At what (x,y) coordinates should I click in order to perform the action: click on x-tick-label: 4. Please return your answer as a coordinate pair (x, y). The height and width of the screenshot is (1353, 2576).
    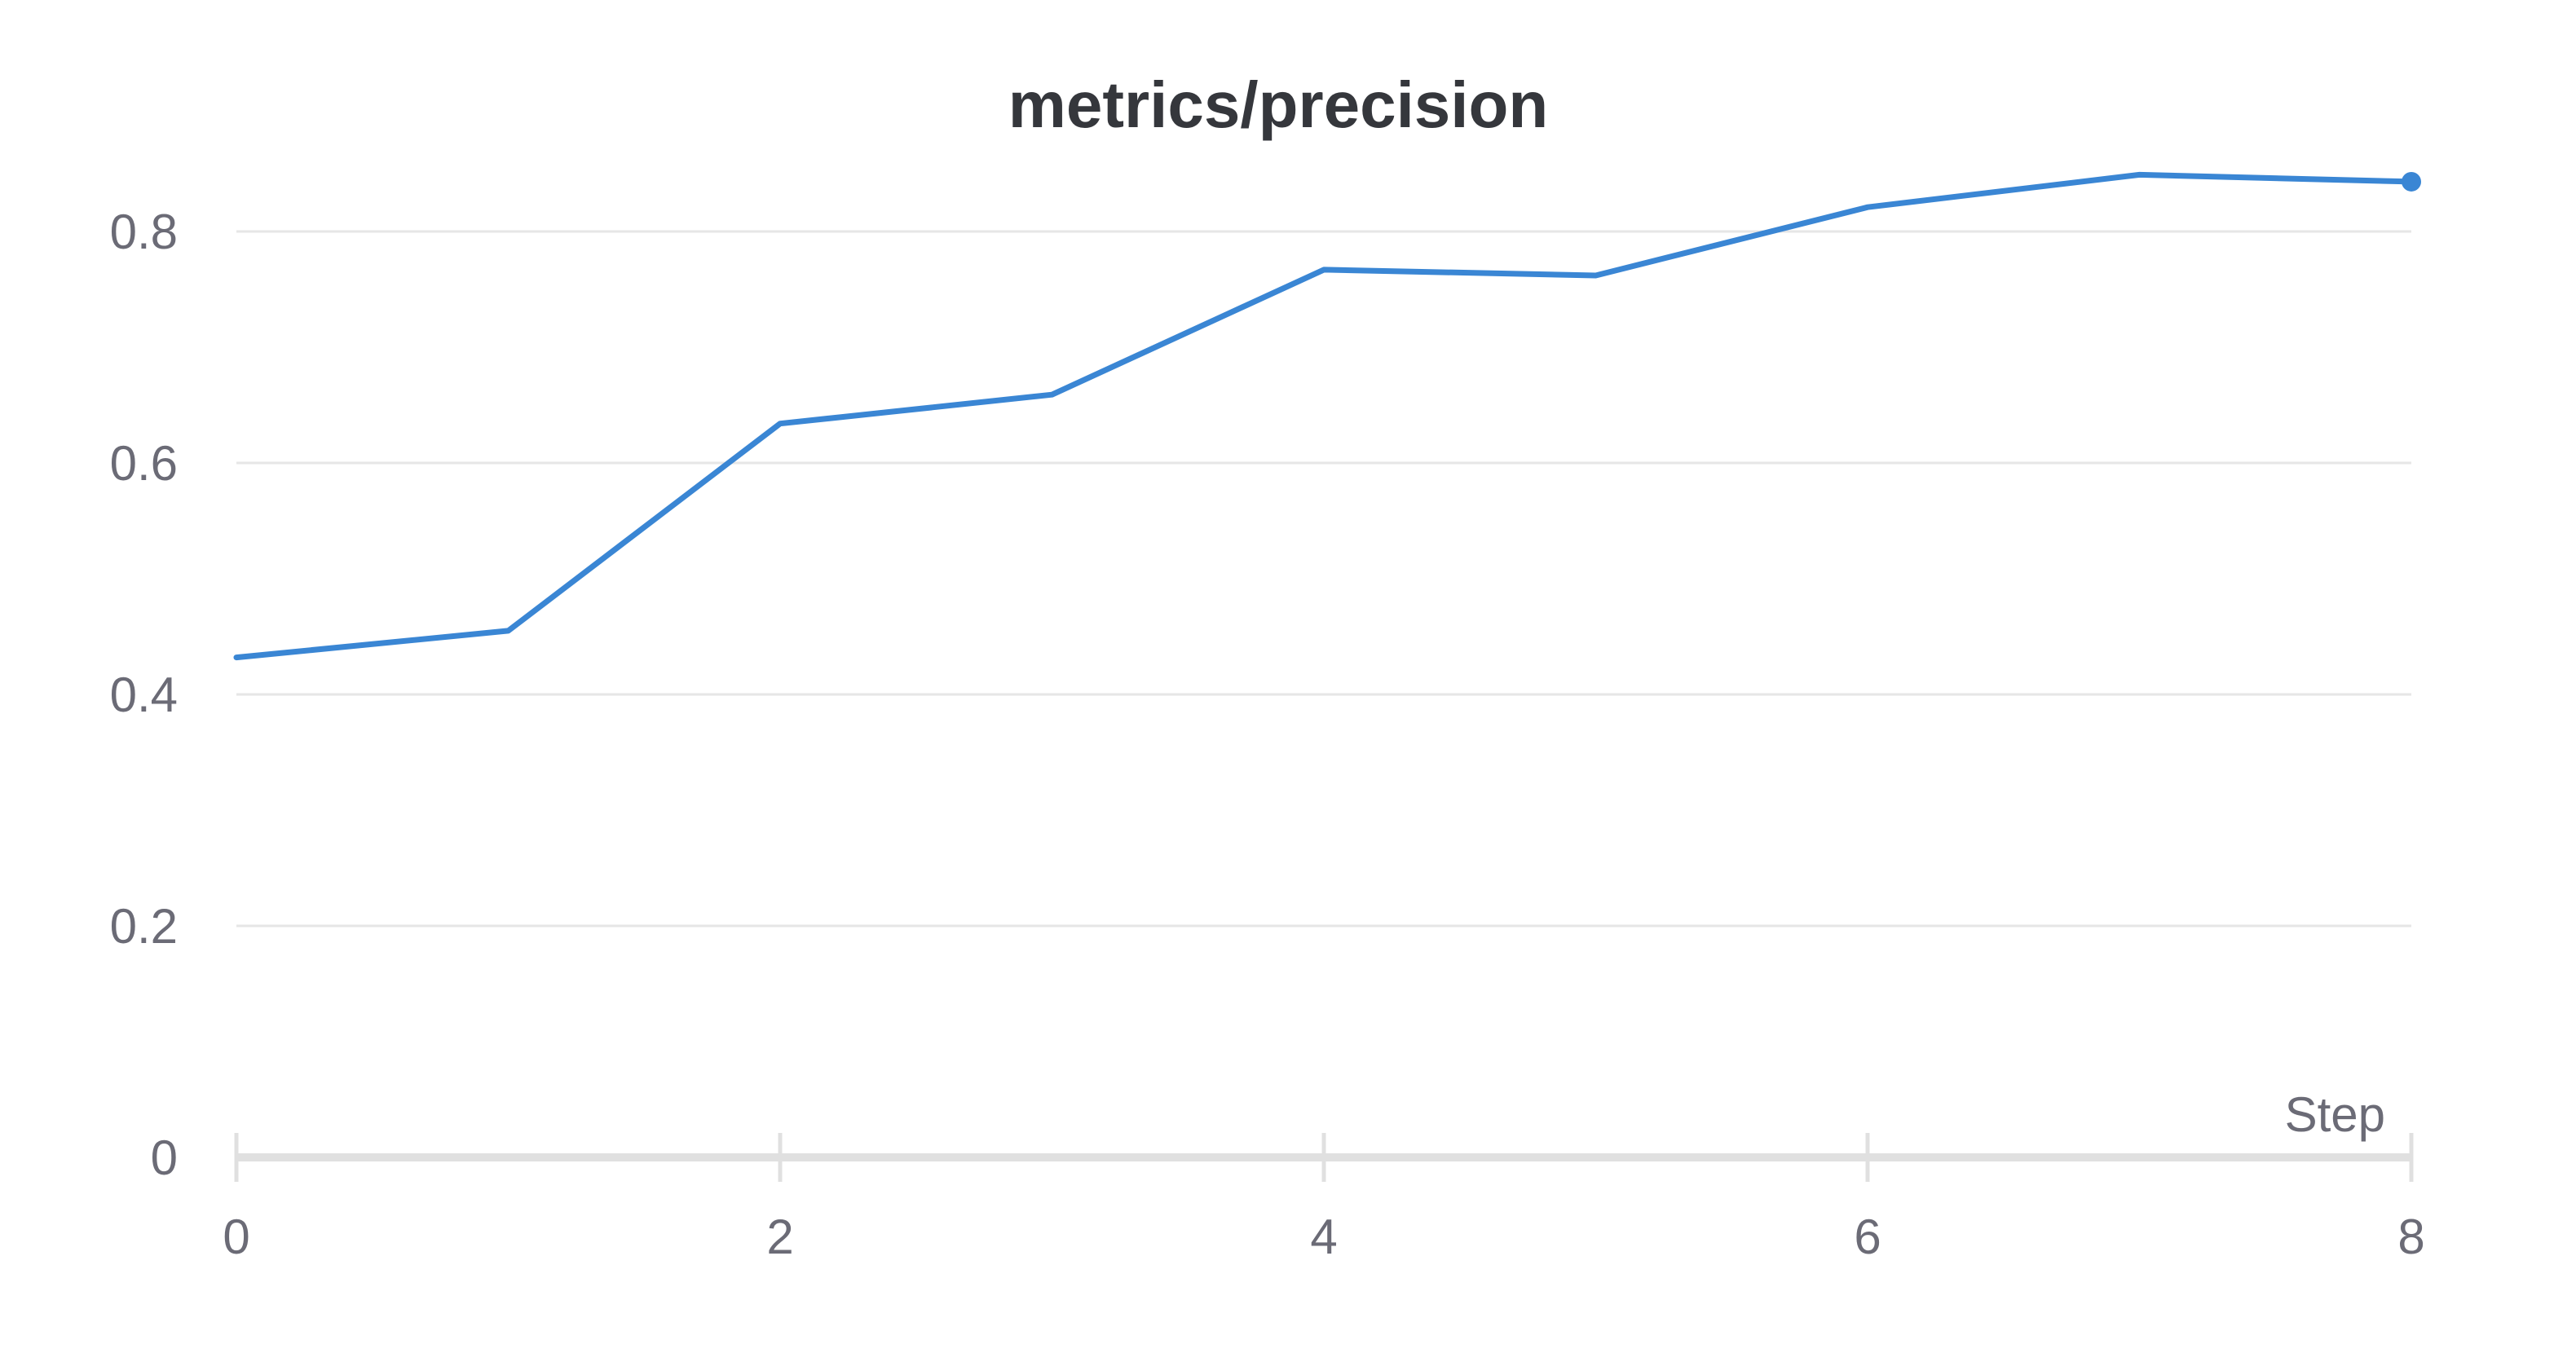
    Looking at the image, I should click on (1323, 1237).